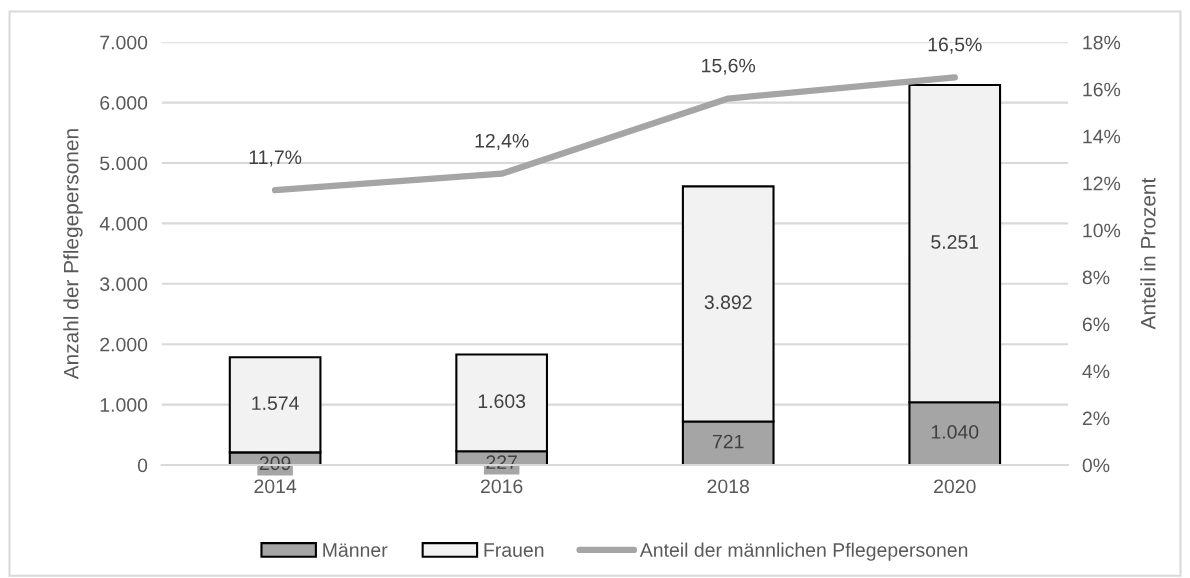 The height and width of the screenshot is (578, 1190). I want to click on y2-tick-label: 0%, so click(1096, 465).